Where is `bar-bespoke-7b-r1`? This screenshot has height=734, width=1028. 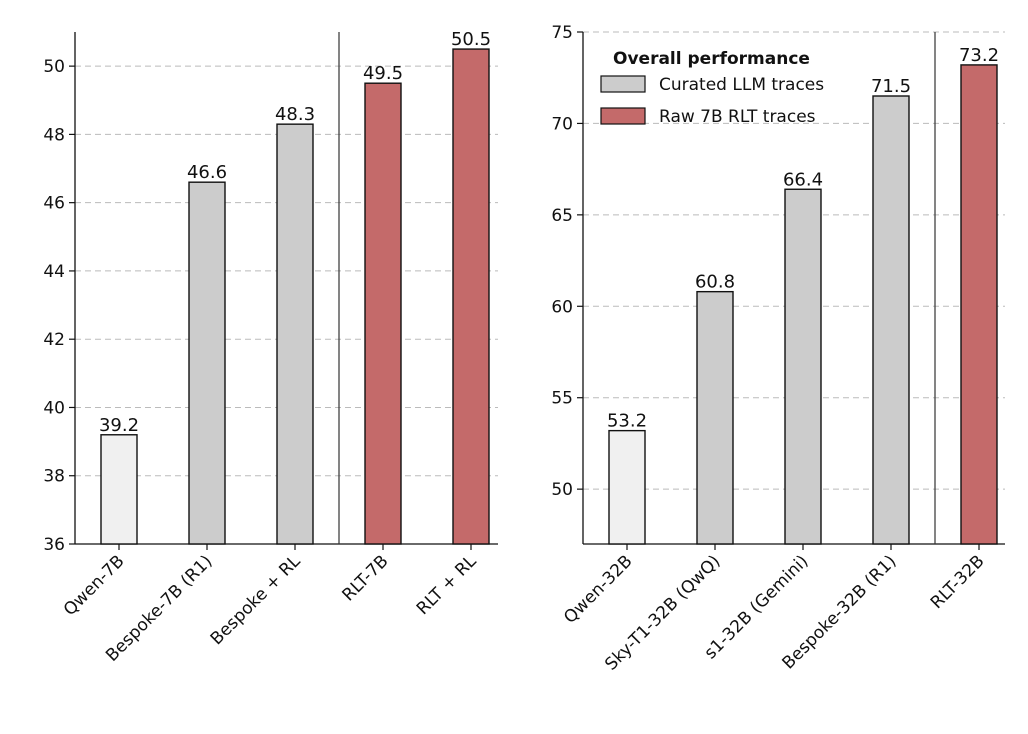
bar-bespoke-7b-r1 is located at coordinates (207, 363).